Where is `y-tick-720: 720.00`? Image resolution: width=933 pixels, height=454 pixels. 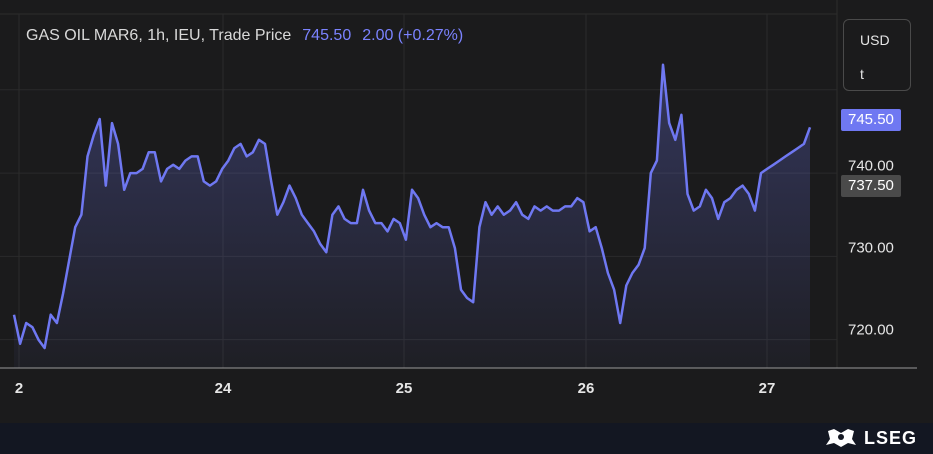 y-tick-720: 720.00 is located at coordinates (871, 330).